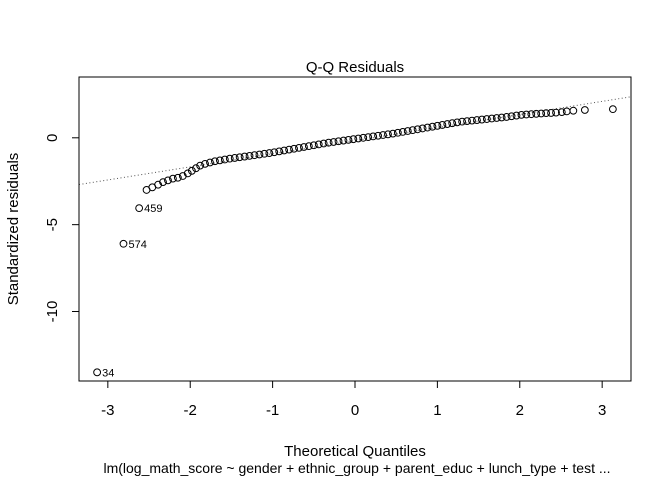 The height and width of the screenshot is (480, 672). Describe the element at coordinates (437, 410) in the screenshot. I see `x-tick-label: 1` at that location.